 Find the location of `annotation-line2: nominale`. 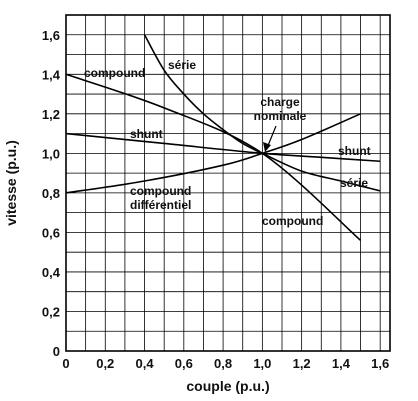

annotation-line2: nominale is located at coordinates (280, 116).